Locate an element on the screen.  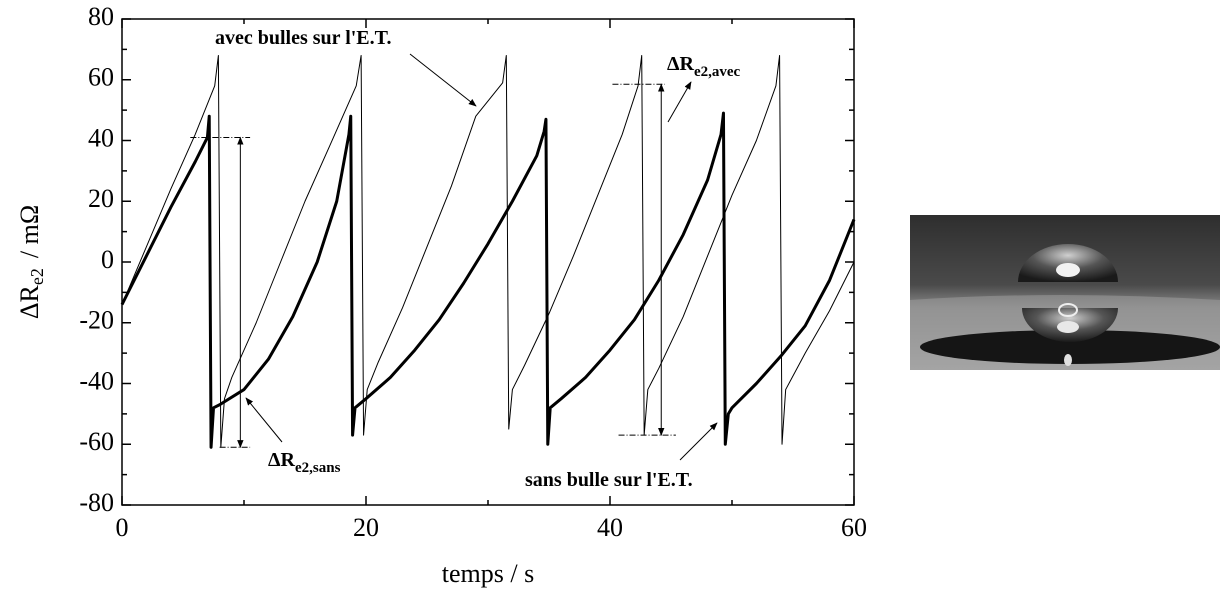
annotation: ΔRe2,sans is located at coordinates (304, 462).